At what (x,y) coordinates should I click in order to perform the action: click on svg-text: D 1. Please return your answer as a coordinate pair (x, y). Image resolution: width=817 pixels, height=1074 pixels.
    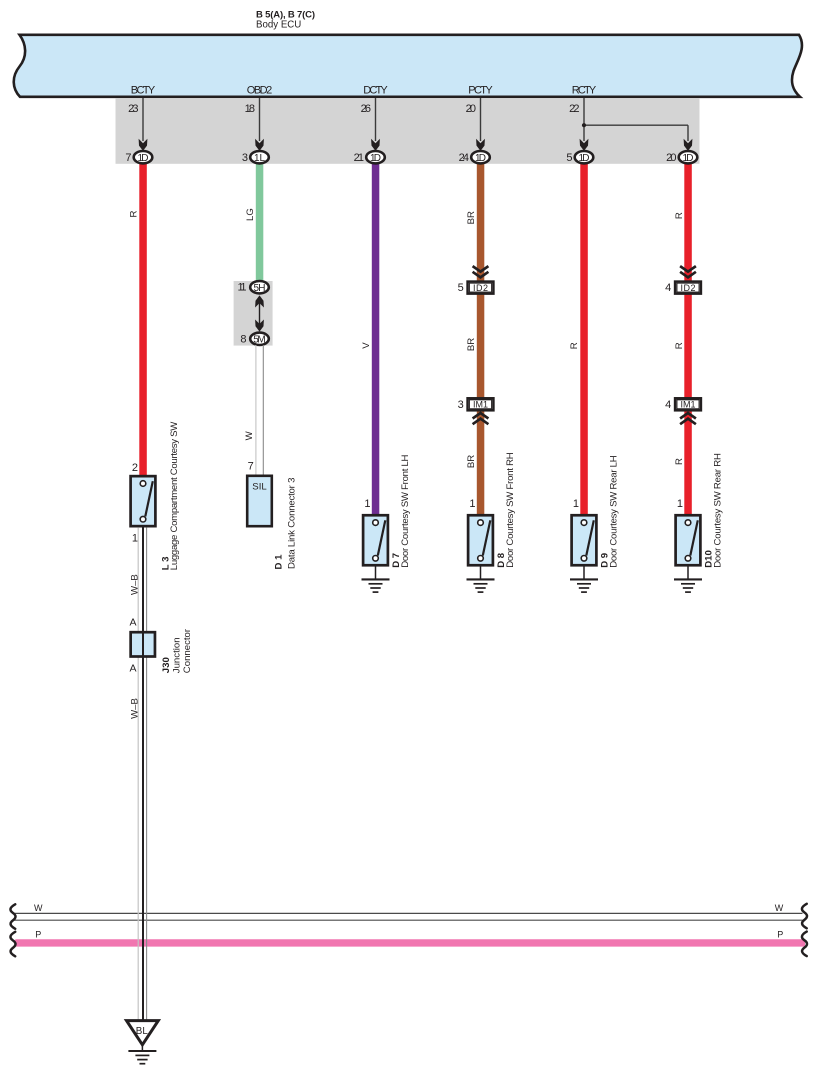
    Looking at the image, I should click on (279, 562).